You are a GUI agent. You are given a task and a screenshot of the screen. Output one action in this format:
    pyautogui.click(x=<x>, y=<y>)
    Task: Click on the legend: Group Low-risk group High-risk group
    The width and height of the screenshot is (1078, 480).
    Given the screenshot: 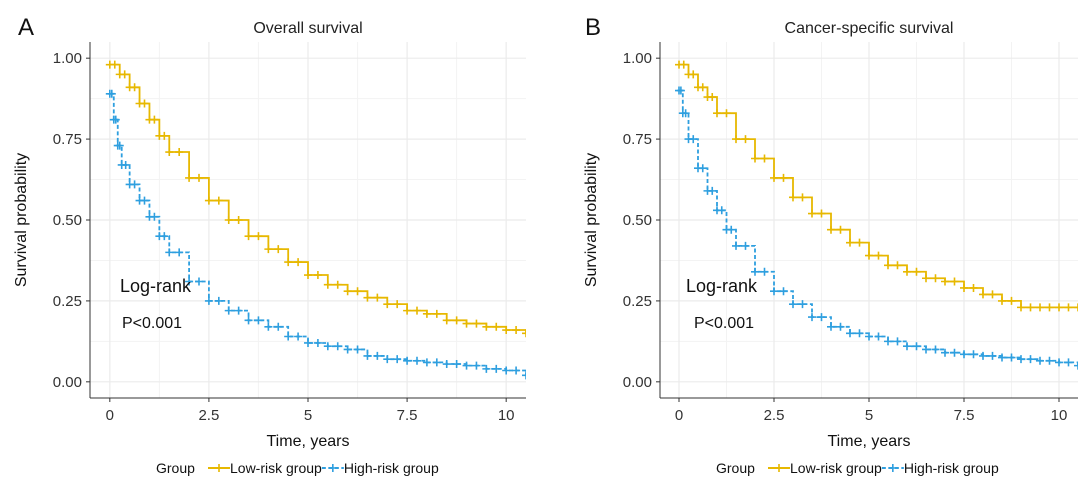 What is the action you would take?
    pyautogui.click(x=857, y=468)
    